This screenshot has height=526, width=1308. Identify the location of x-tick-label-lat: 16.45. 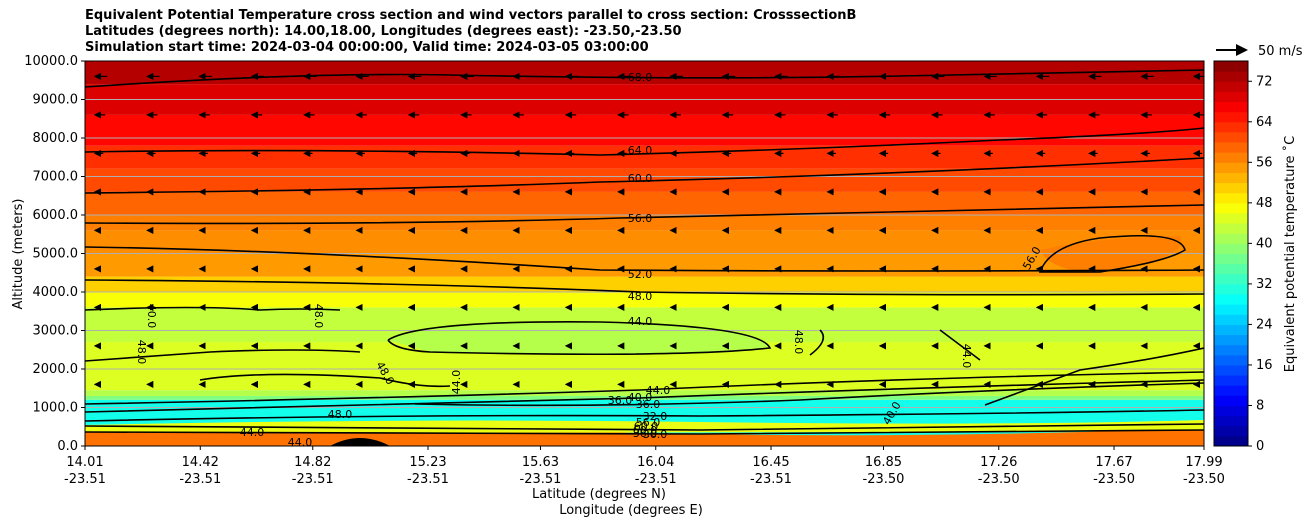
(770, 462).